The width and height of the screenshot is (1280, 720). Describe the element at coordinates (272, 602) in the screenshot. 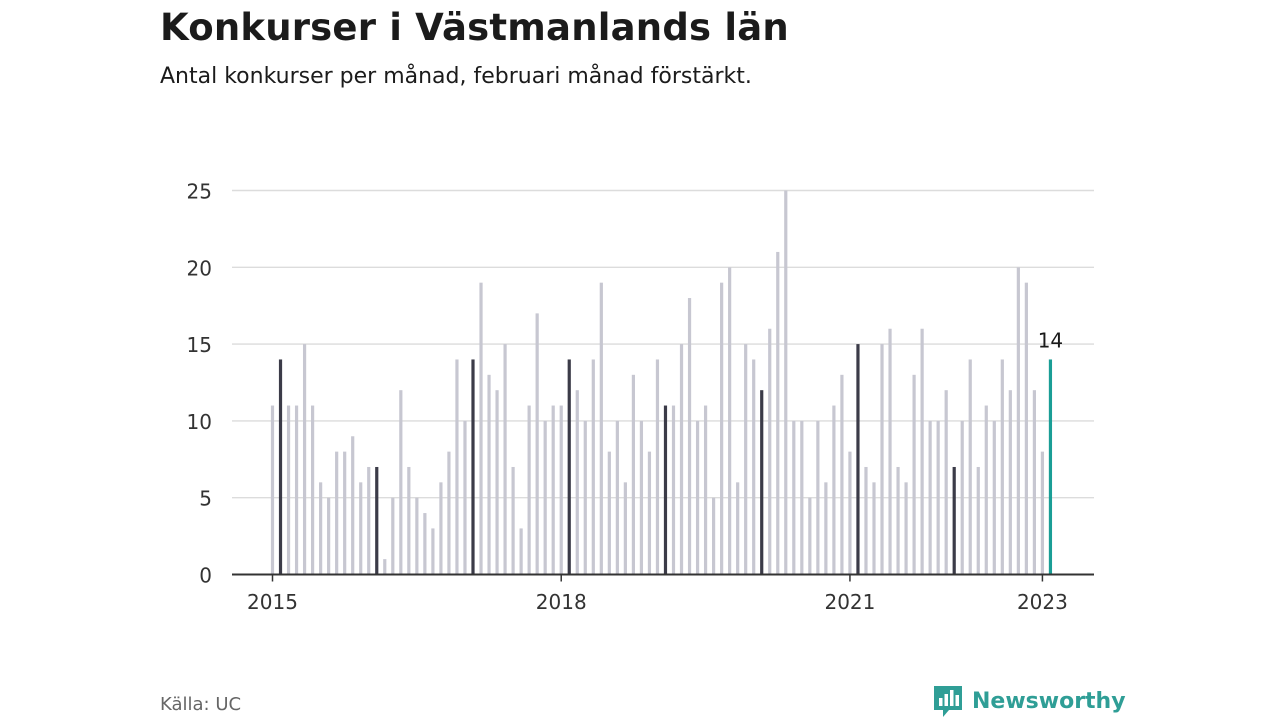

I see `x-tick-label: 2015` at that location.